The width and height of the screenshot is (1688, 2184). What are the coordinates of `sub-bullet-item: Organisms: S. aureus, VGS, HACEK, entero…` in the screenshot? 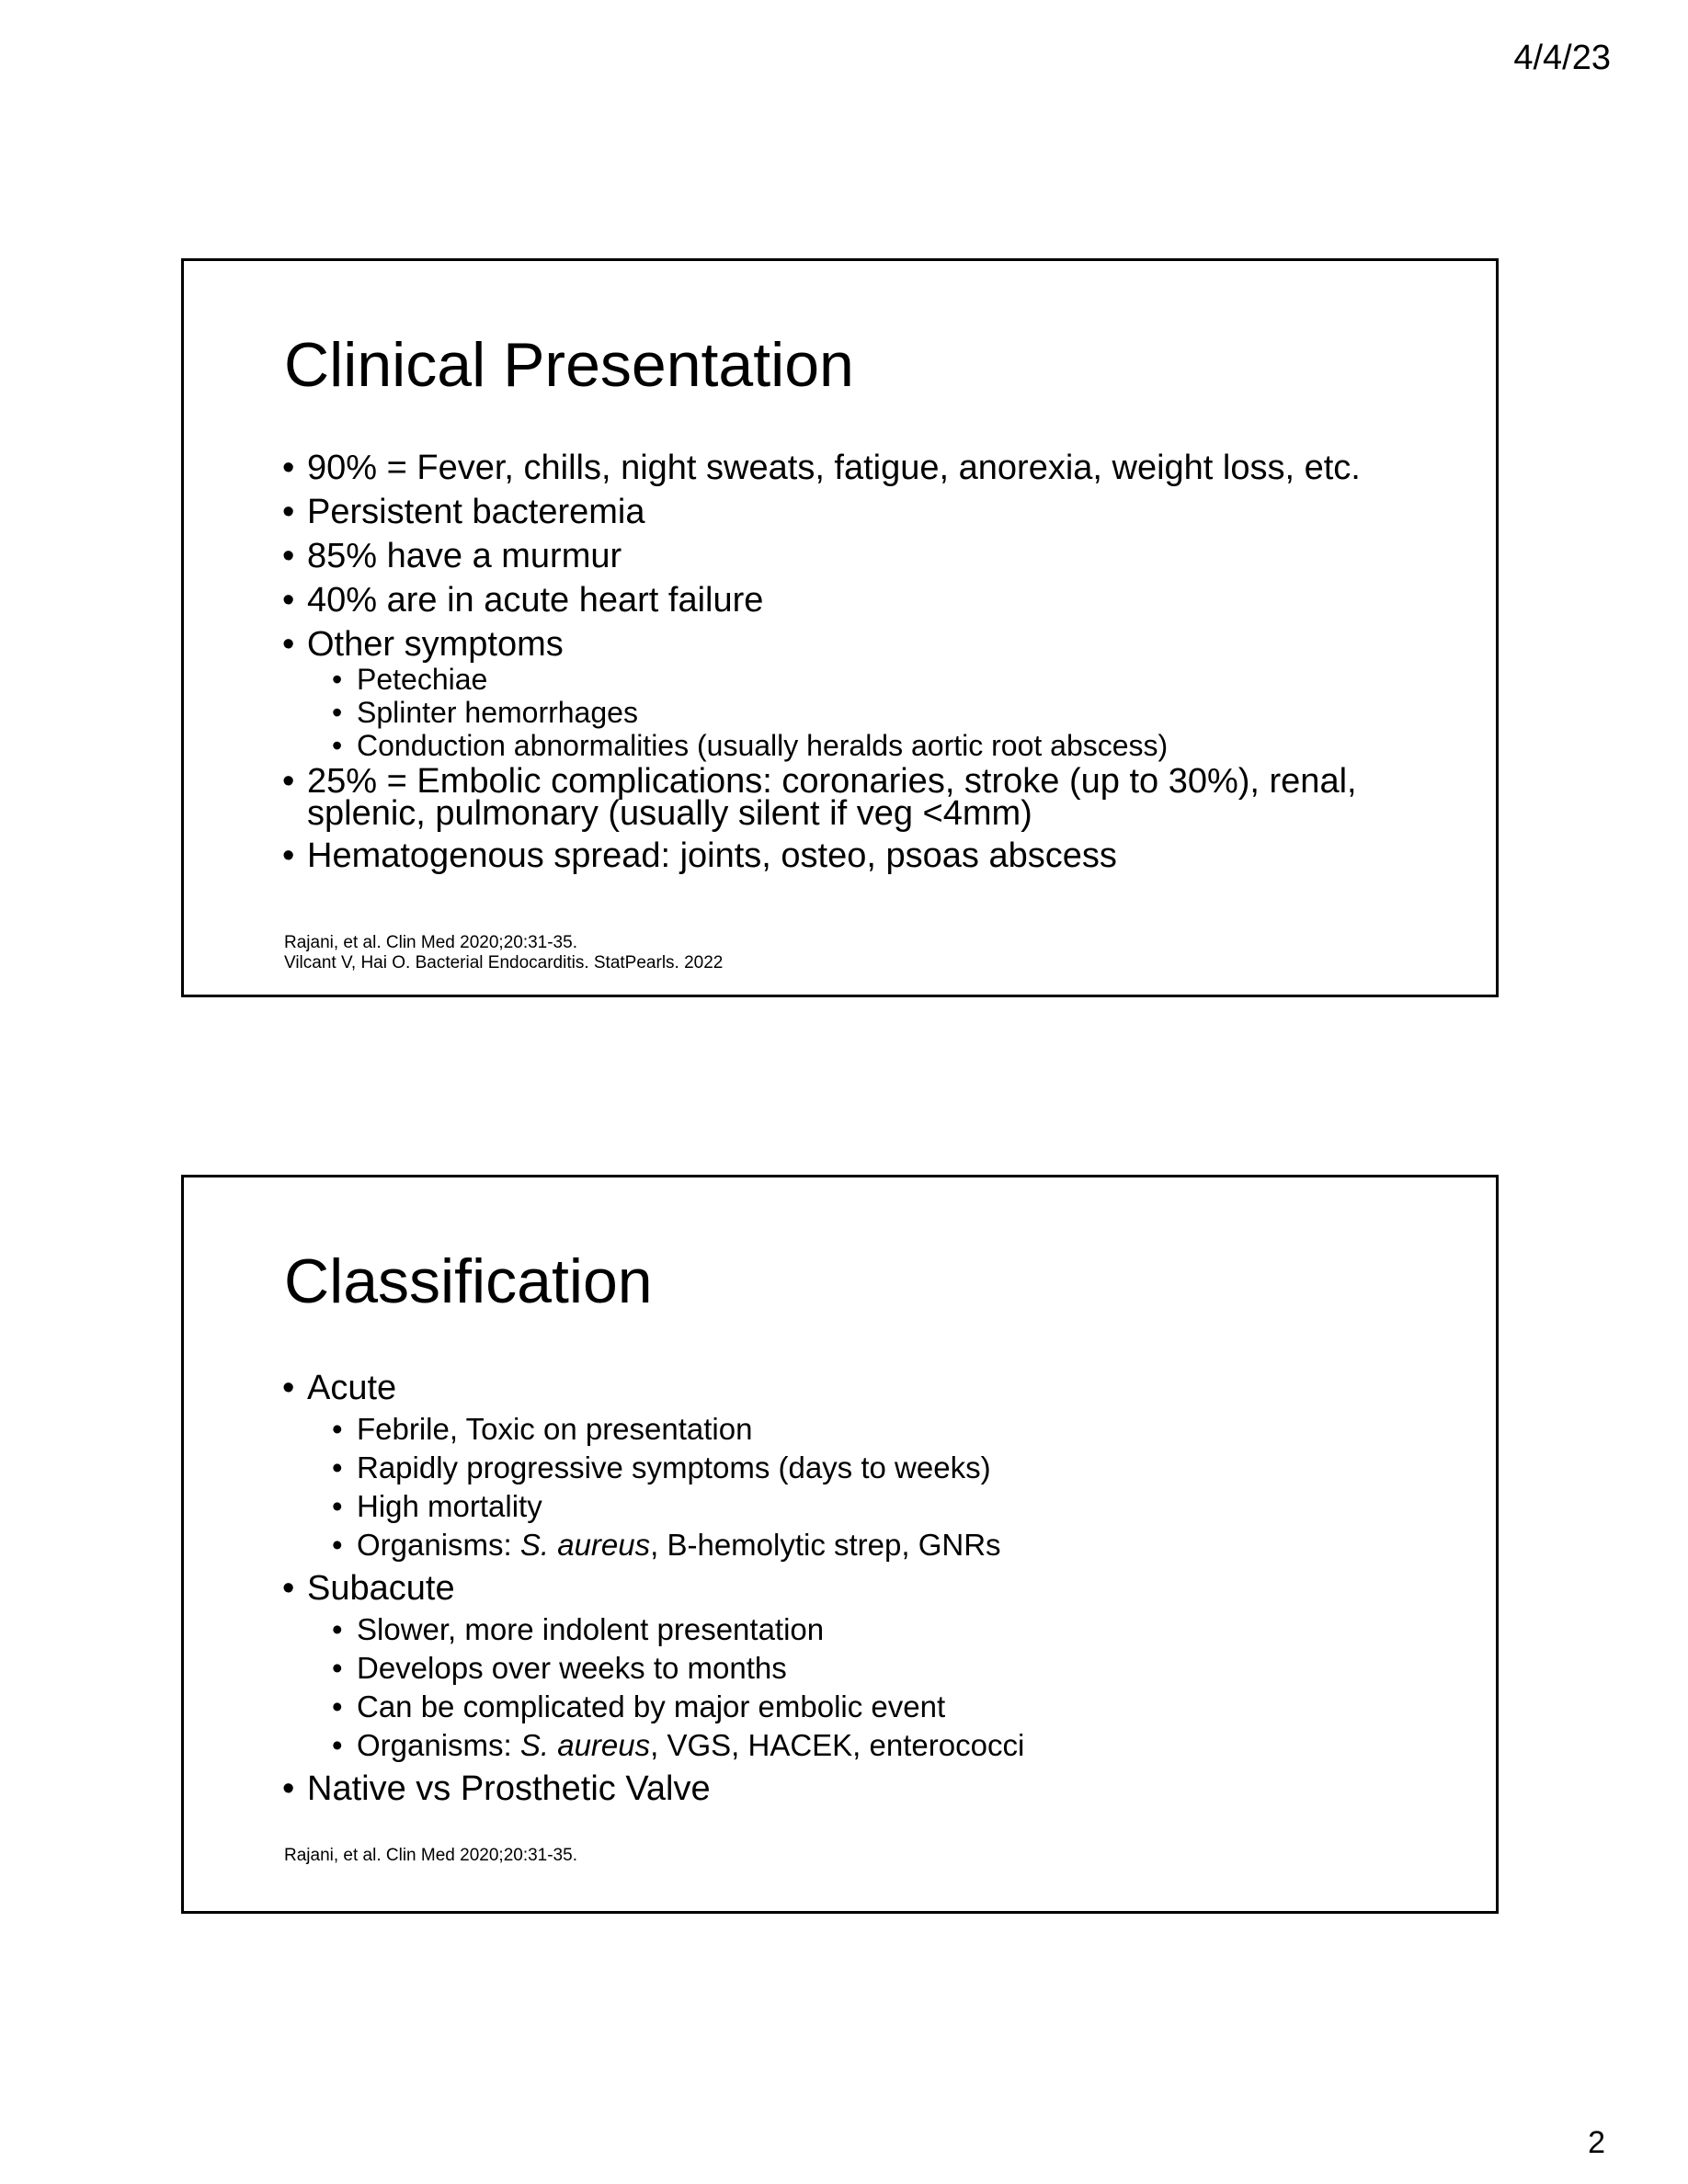 It's located at (848, 1745).